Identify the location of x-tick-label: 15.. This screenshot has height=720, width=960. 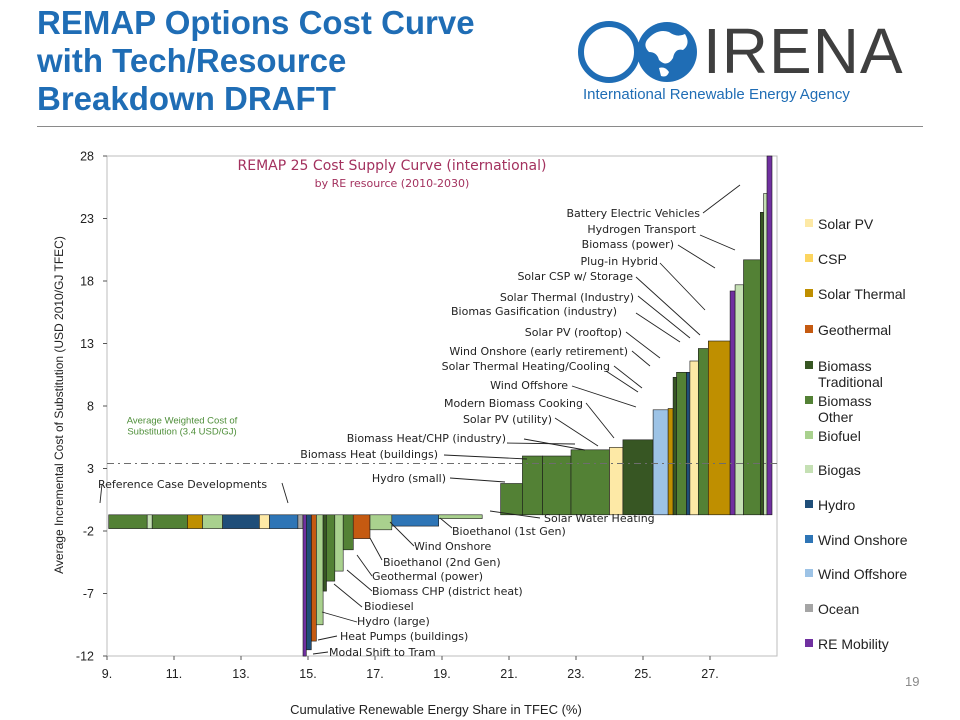
(307, 674).